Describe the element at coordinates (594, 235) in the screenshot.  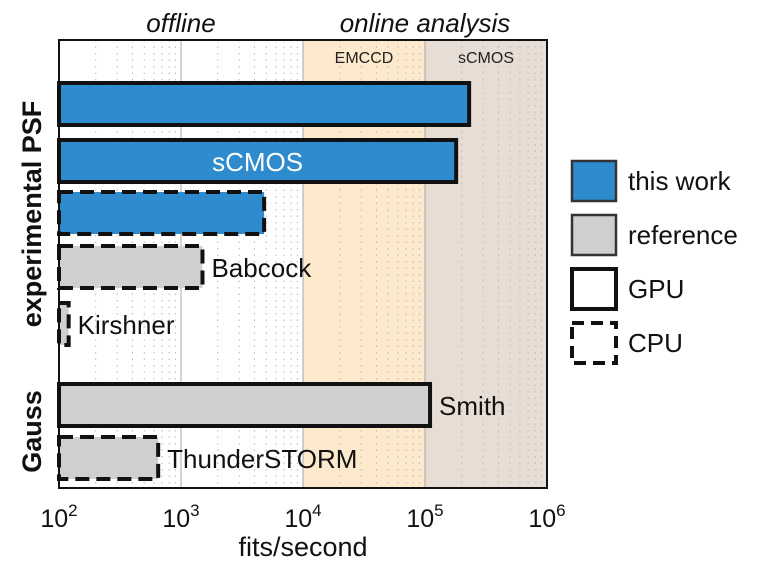
I see `legend-swatch-reference` at that location.